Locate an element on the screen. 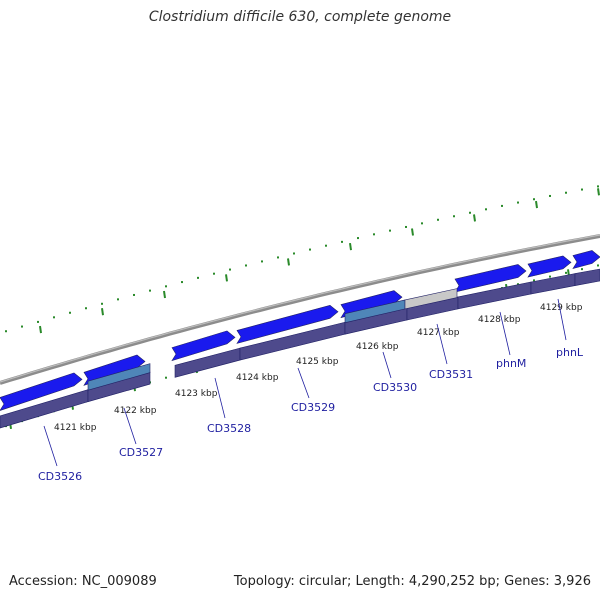 This screenshot has width=600, height=600. kbp-label: 4126 kbp is located at coordinates (377, 347).